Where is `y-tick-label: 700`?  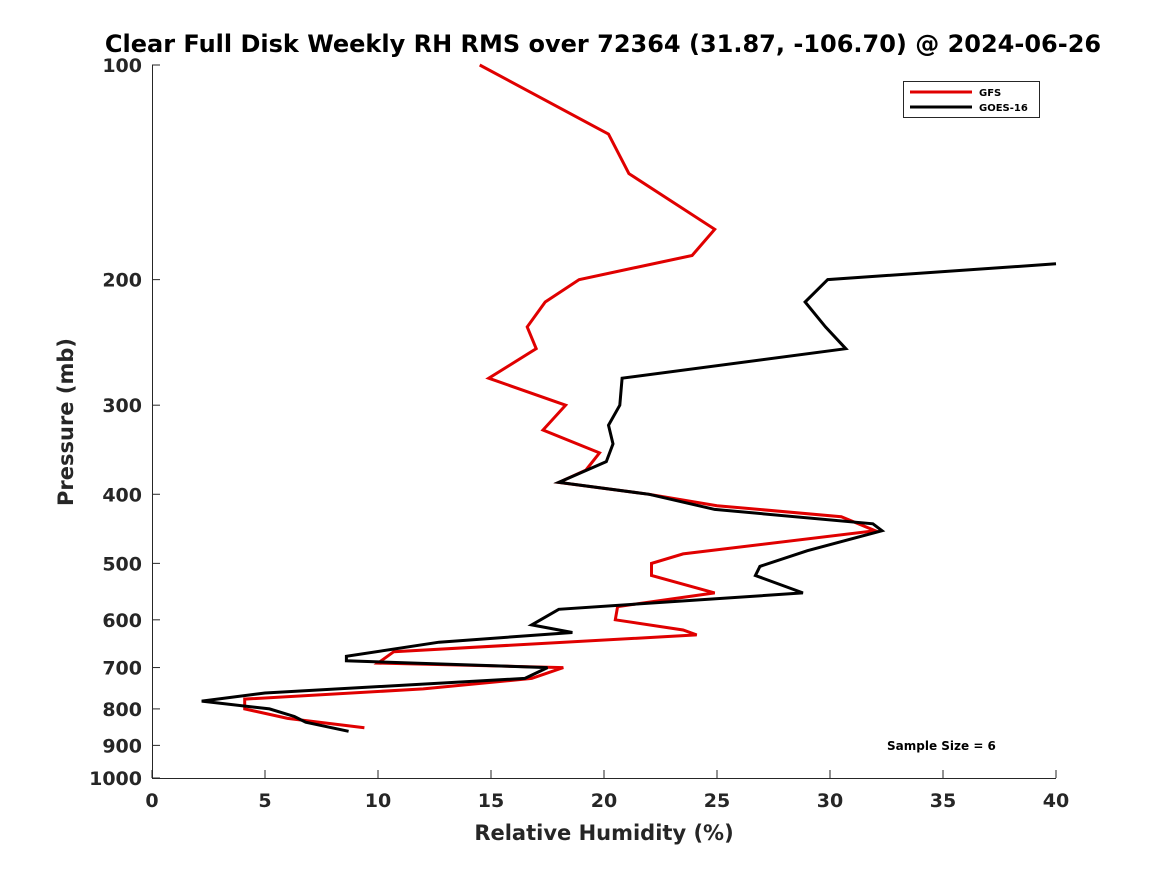
y-tick-label: 700 is located at coordinates (122, 669).